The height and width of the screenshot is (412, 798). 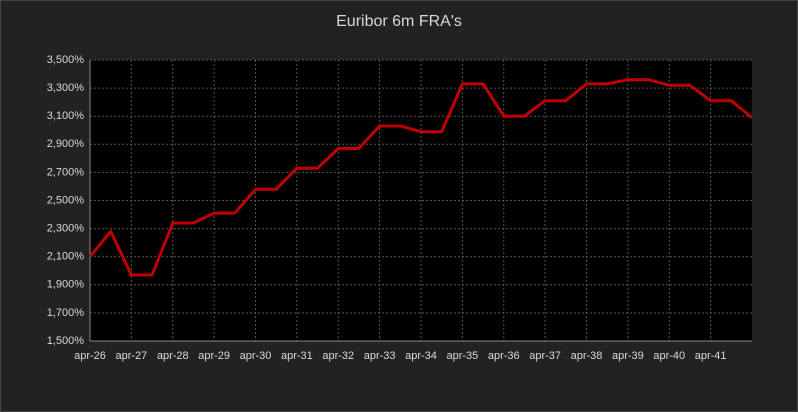 I want to click on y-tick-label: 2,500%, so click(x=66, y=200).